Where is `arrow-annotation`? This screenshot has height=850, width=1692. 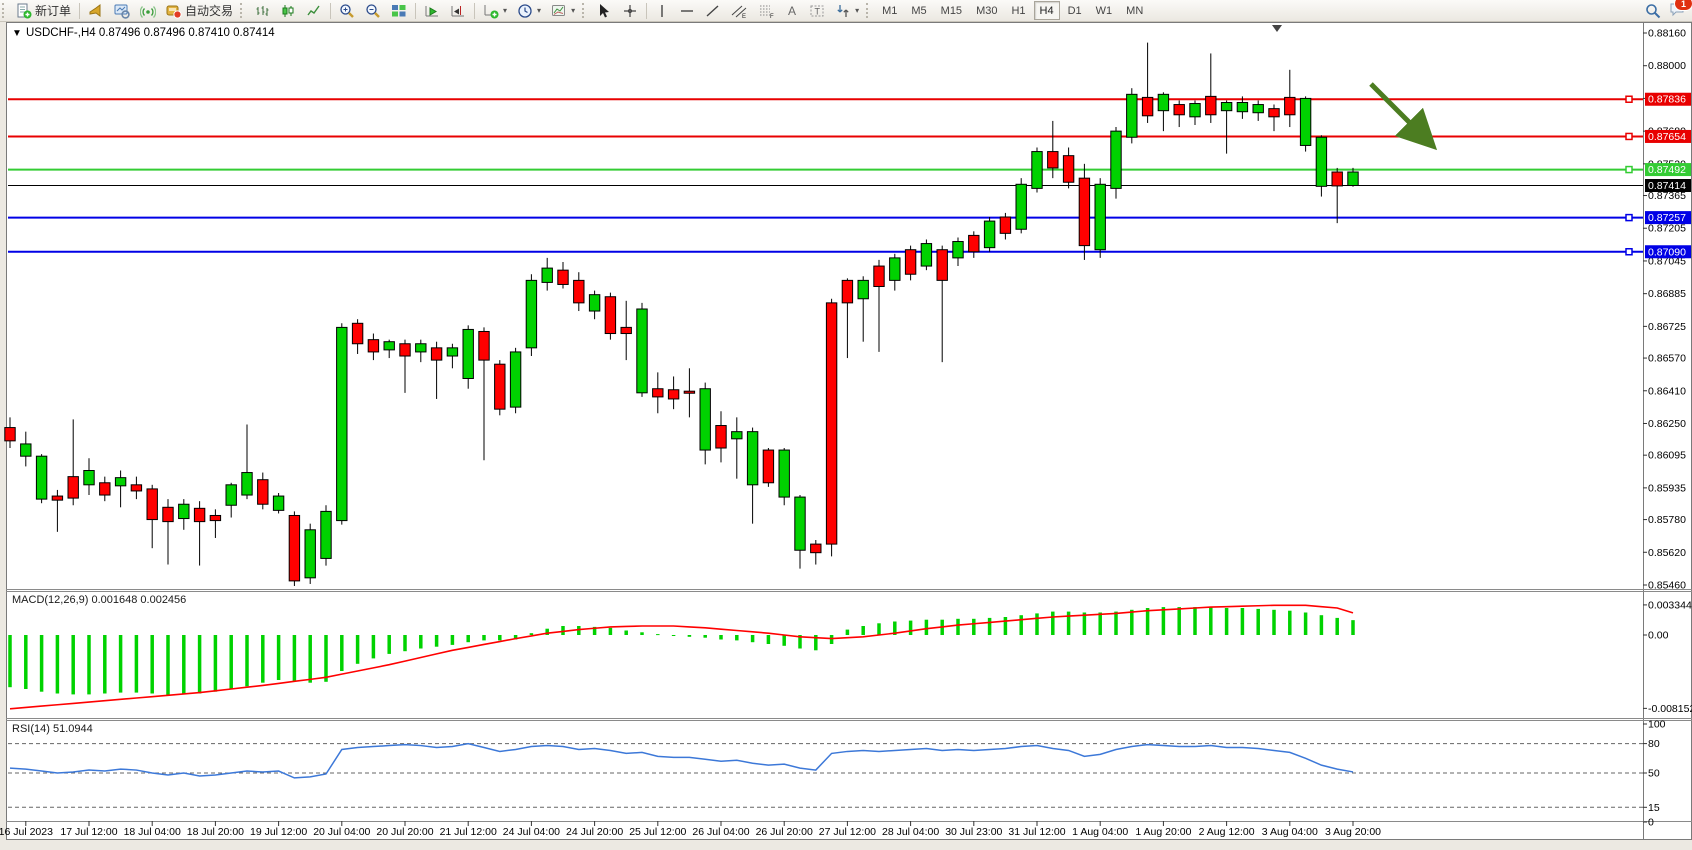 arrow-annotation is located at coordinates (1403, 116).